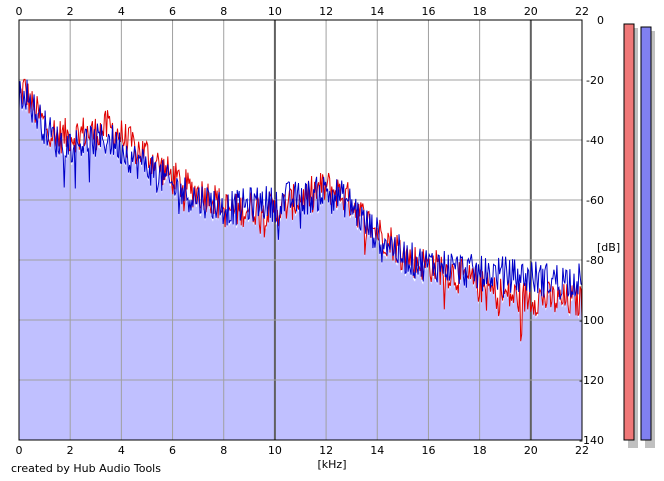  What do you see at coordinates (591, 440) in the screenshot?
I see `y-tick--140: -140` at bounding box center [591, 440].